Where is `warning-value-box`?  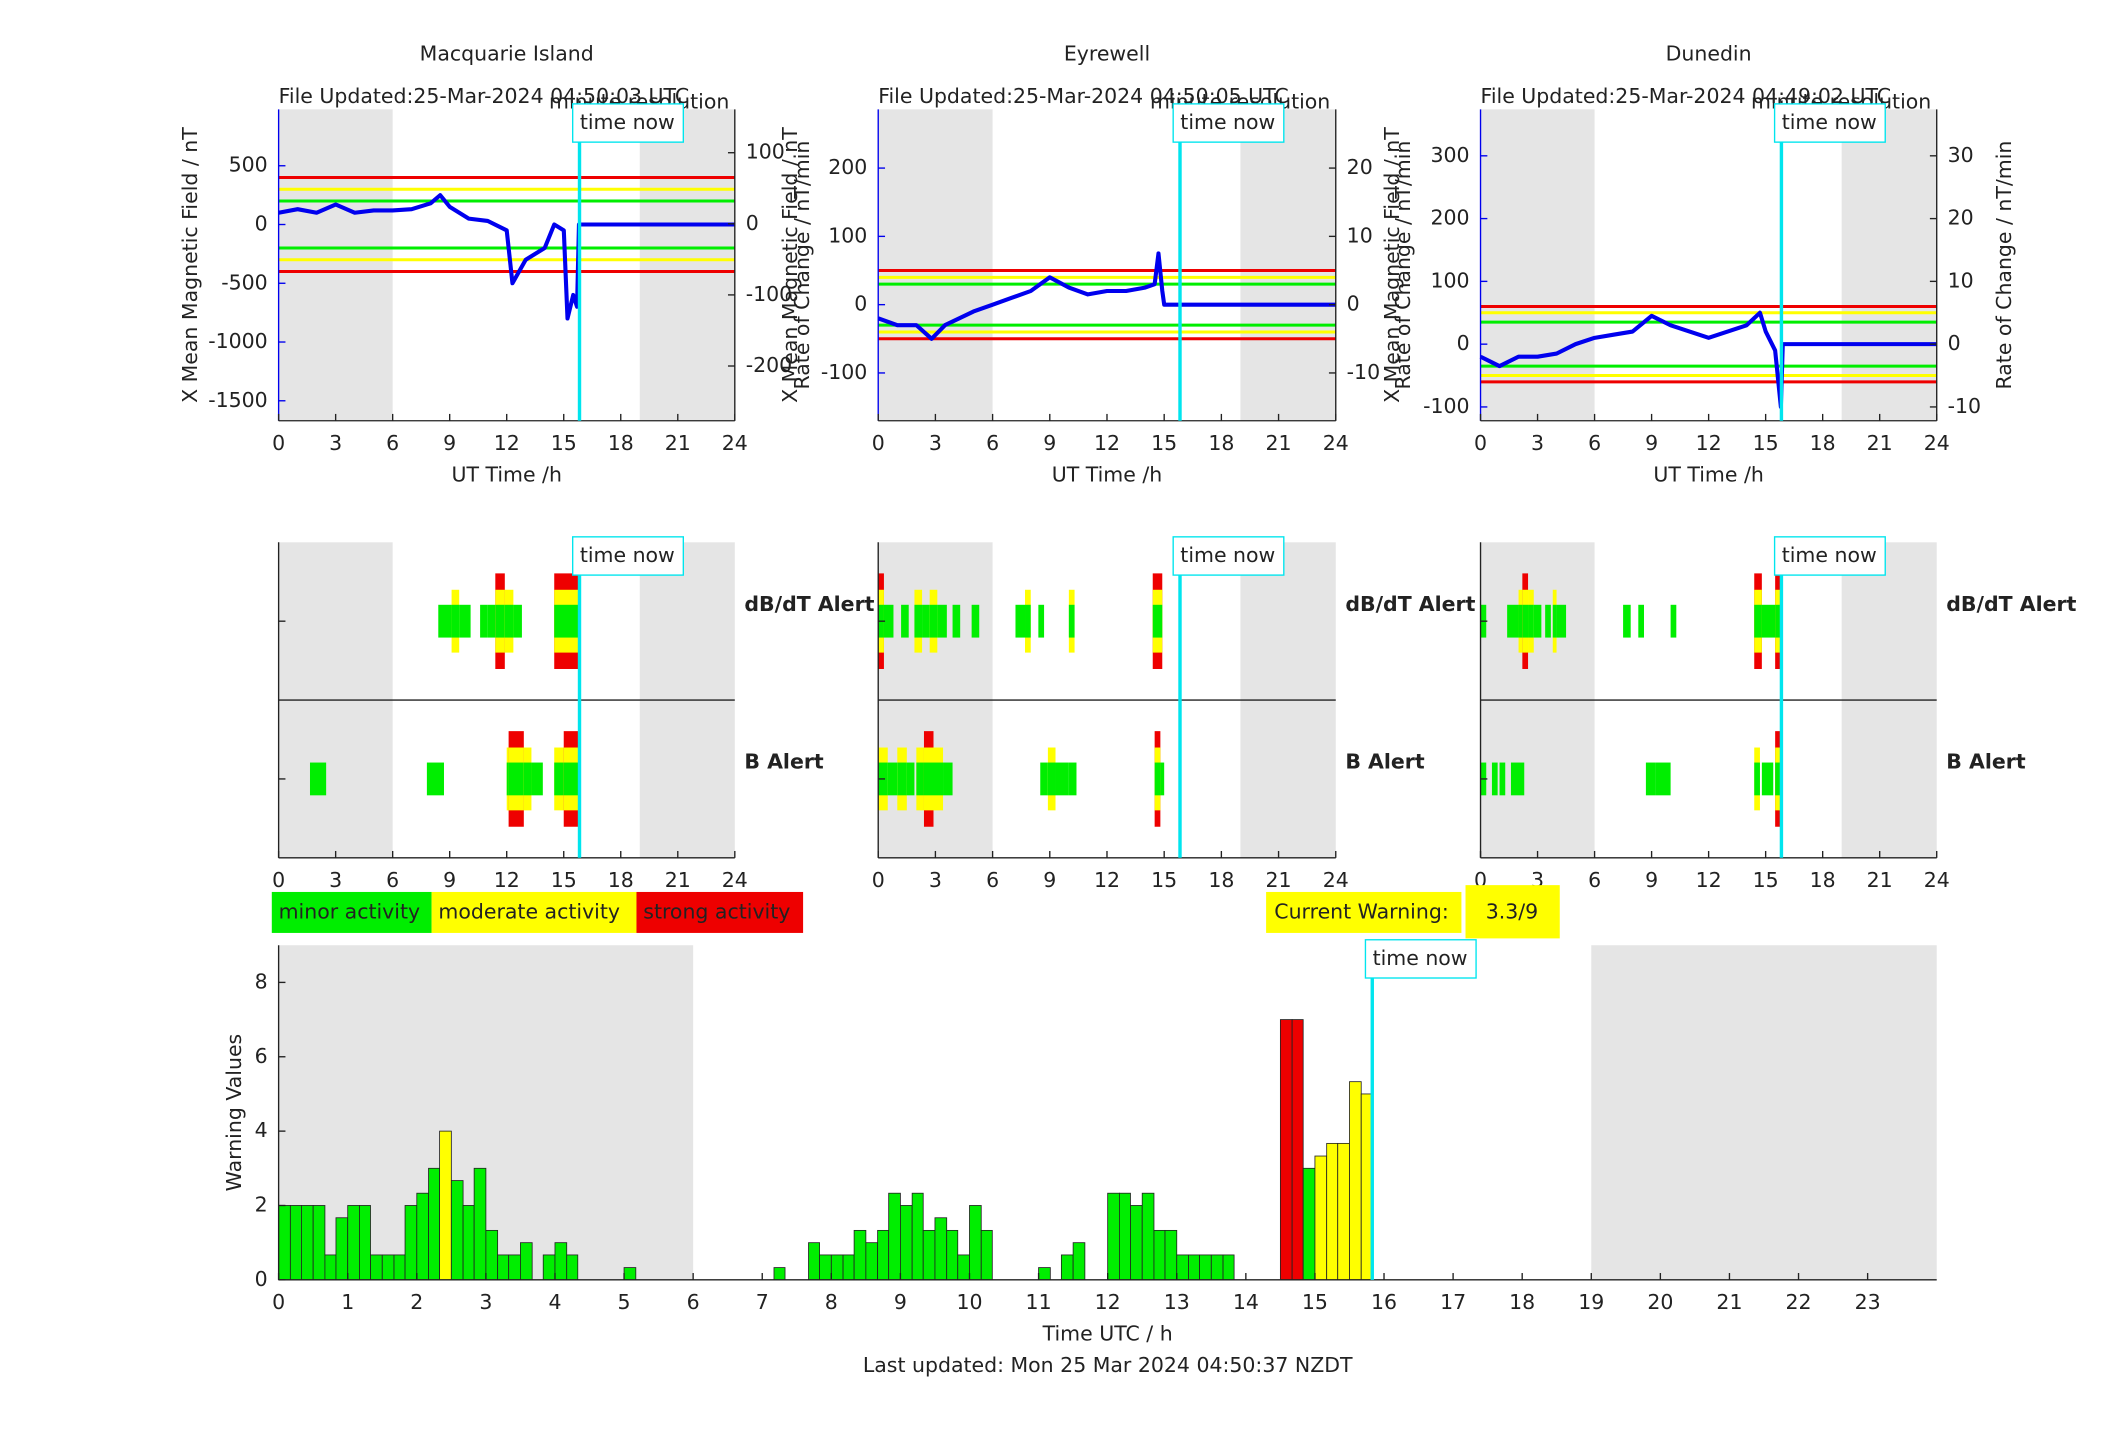
warning-value-box is located at coordinates (1512, 912).